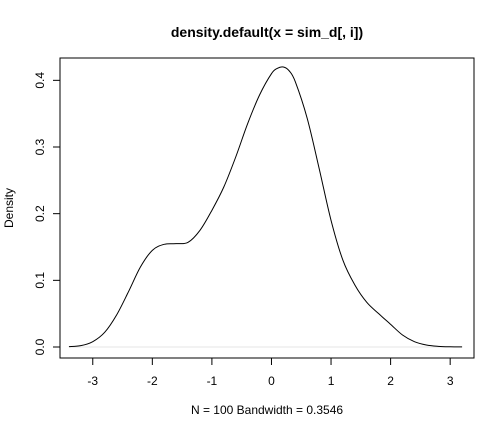 This screenshot has width=504, height=432. I want to click on x-tick-label: 1, so click(331, 381).